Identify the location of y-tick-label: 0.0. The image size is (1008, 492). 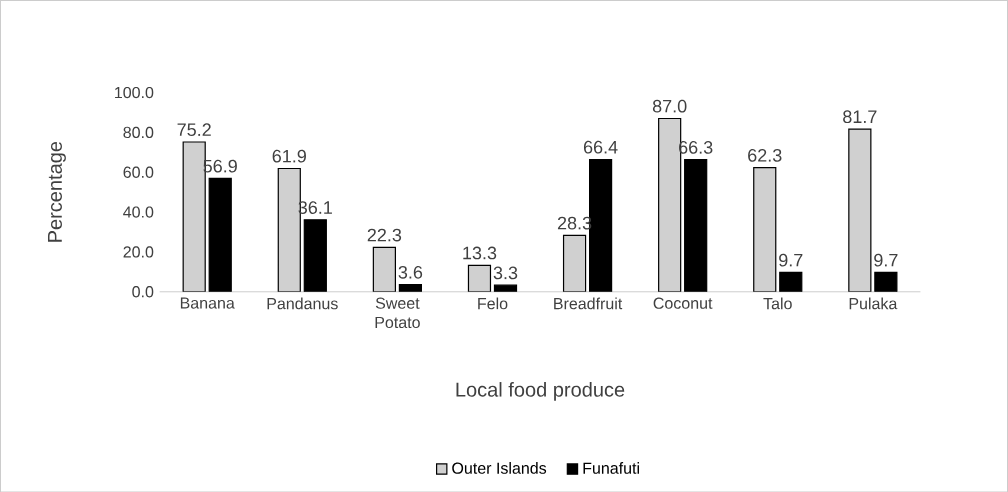
(143, 291).